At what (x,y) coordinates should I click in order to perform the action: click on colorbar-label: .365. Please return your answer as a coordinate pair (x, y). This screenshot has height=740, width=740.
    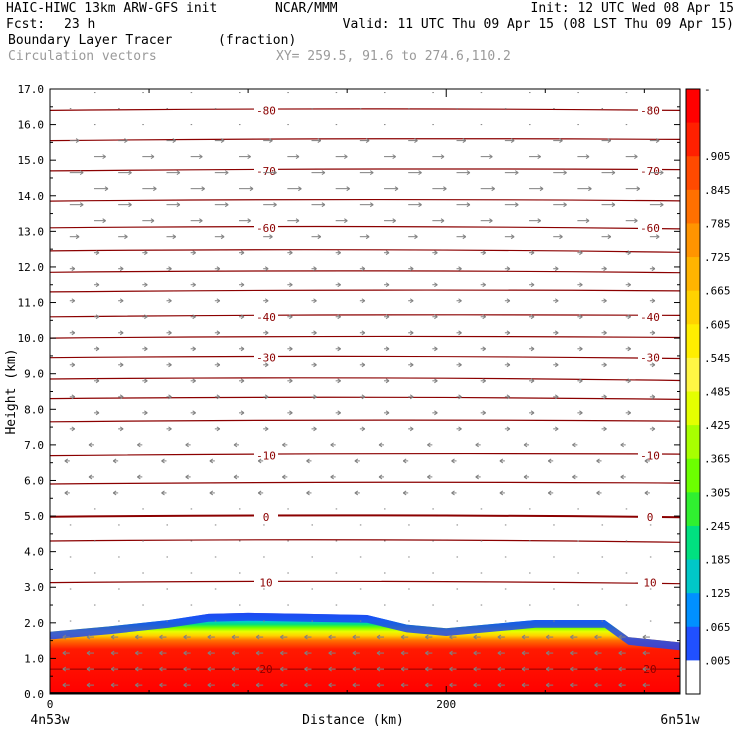
    Looking at the image, I should click on (717, 459).